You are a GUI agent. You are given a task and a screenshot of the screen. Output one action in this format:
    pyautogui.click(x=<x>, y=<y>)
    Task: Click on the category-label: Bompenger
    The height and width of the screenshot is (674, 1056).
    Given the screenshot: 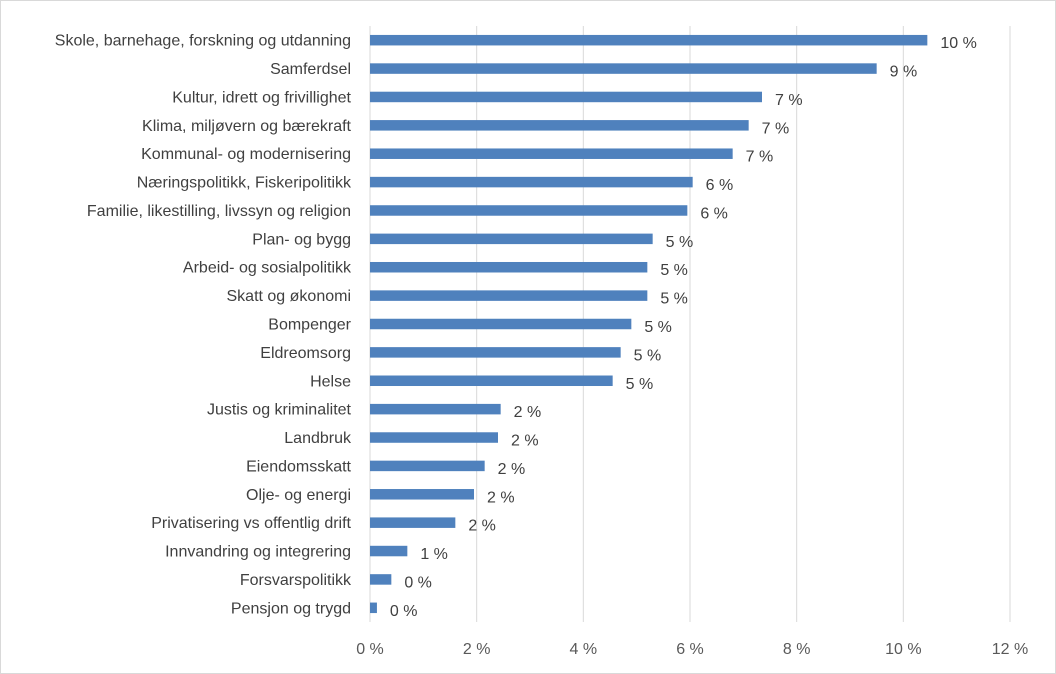 What is the action you would take?
    pyautogui.click(x=309, y=325)
    